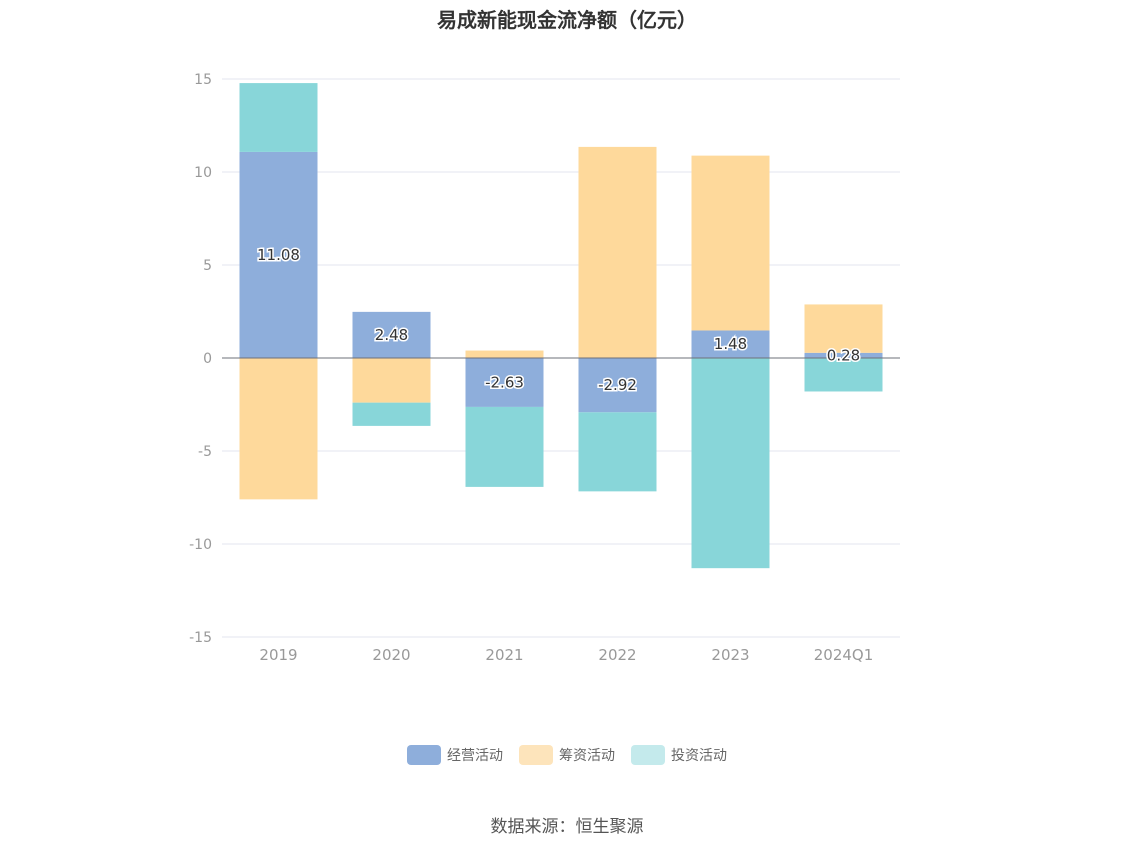  What do you see at coordinates (205, 452) in the screenshot?
I see `y-tick-label: -5` at bounding box center [205, 452].